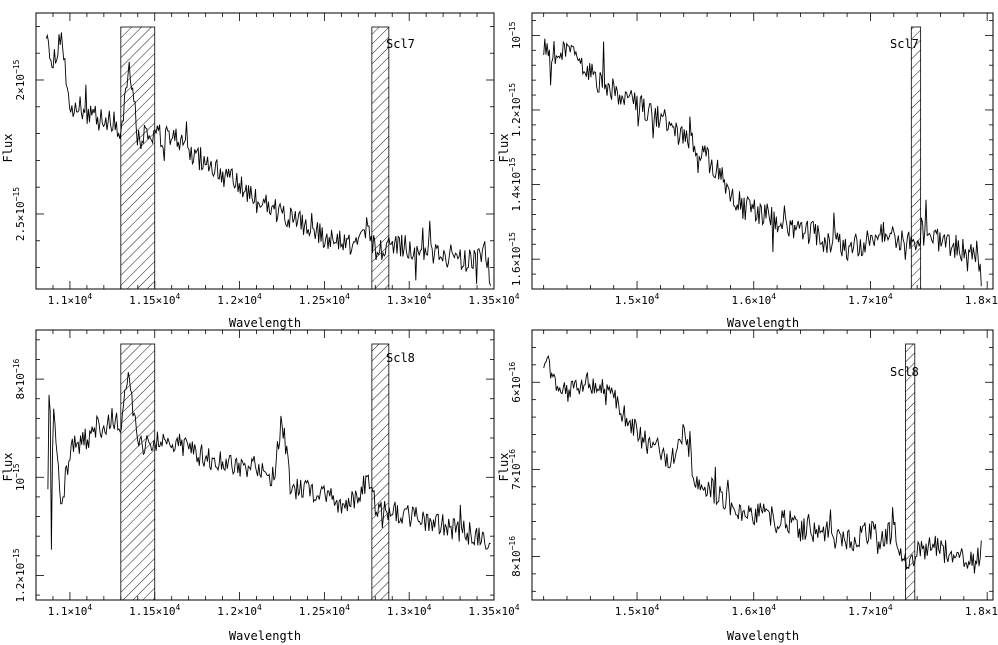  I want to click on panel-2-xlabel: Wavelength, so click(265, 636).